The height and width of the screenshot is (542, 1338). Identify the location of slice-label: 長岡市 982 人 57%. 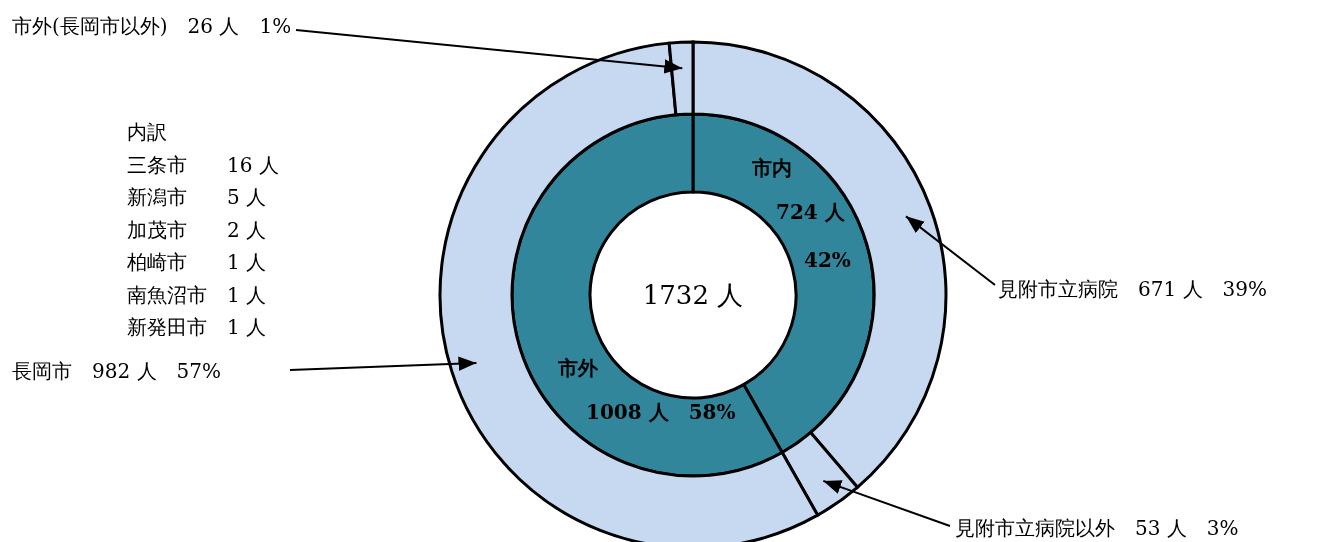
(116, 371).